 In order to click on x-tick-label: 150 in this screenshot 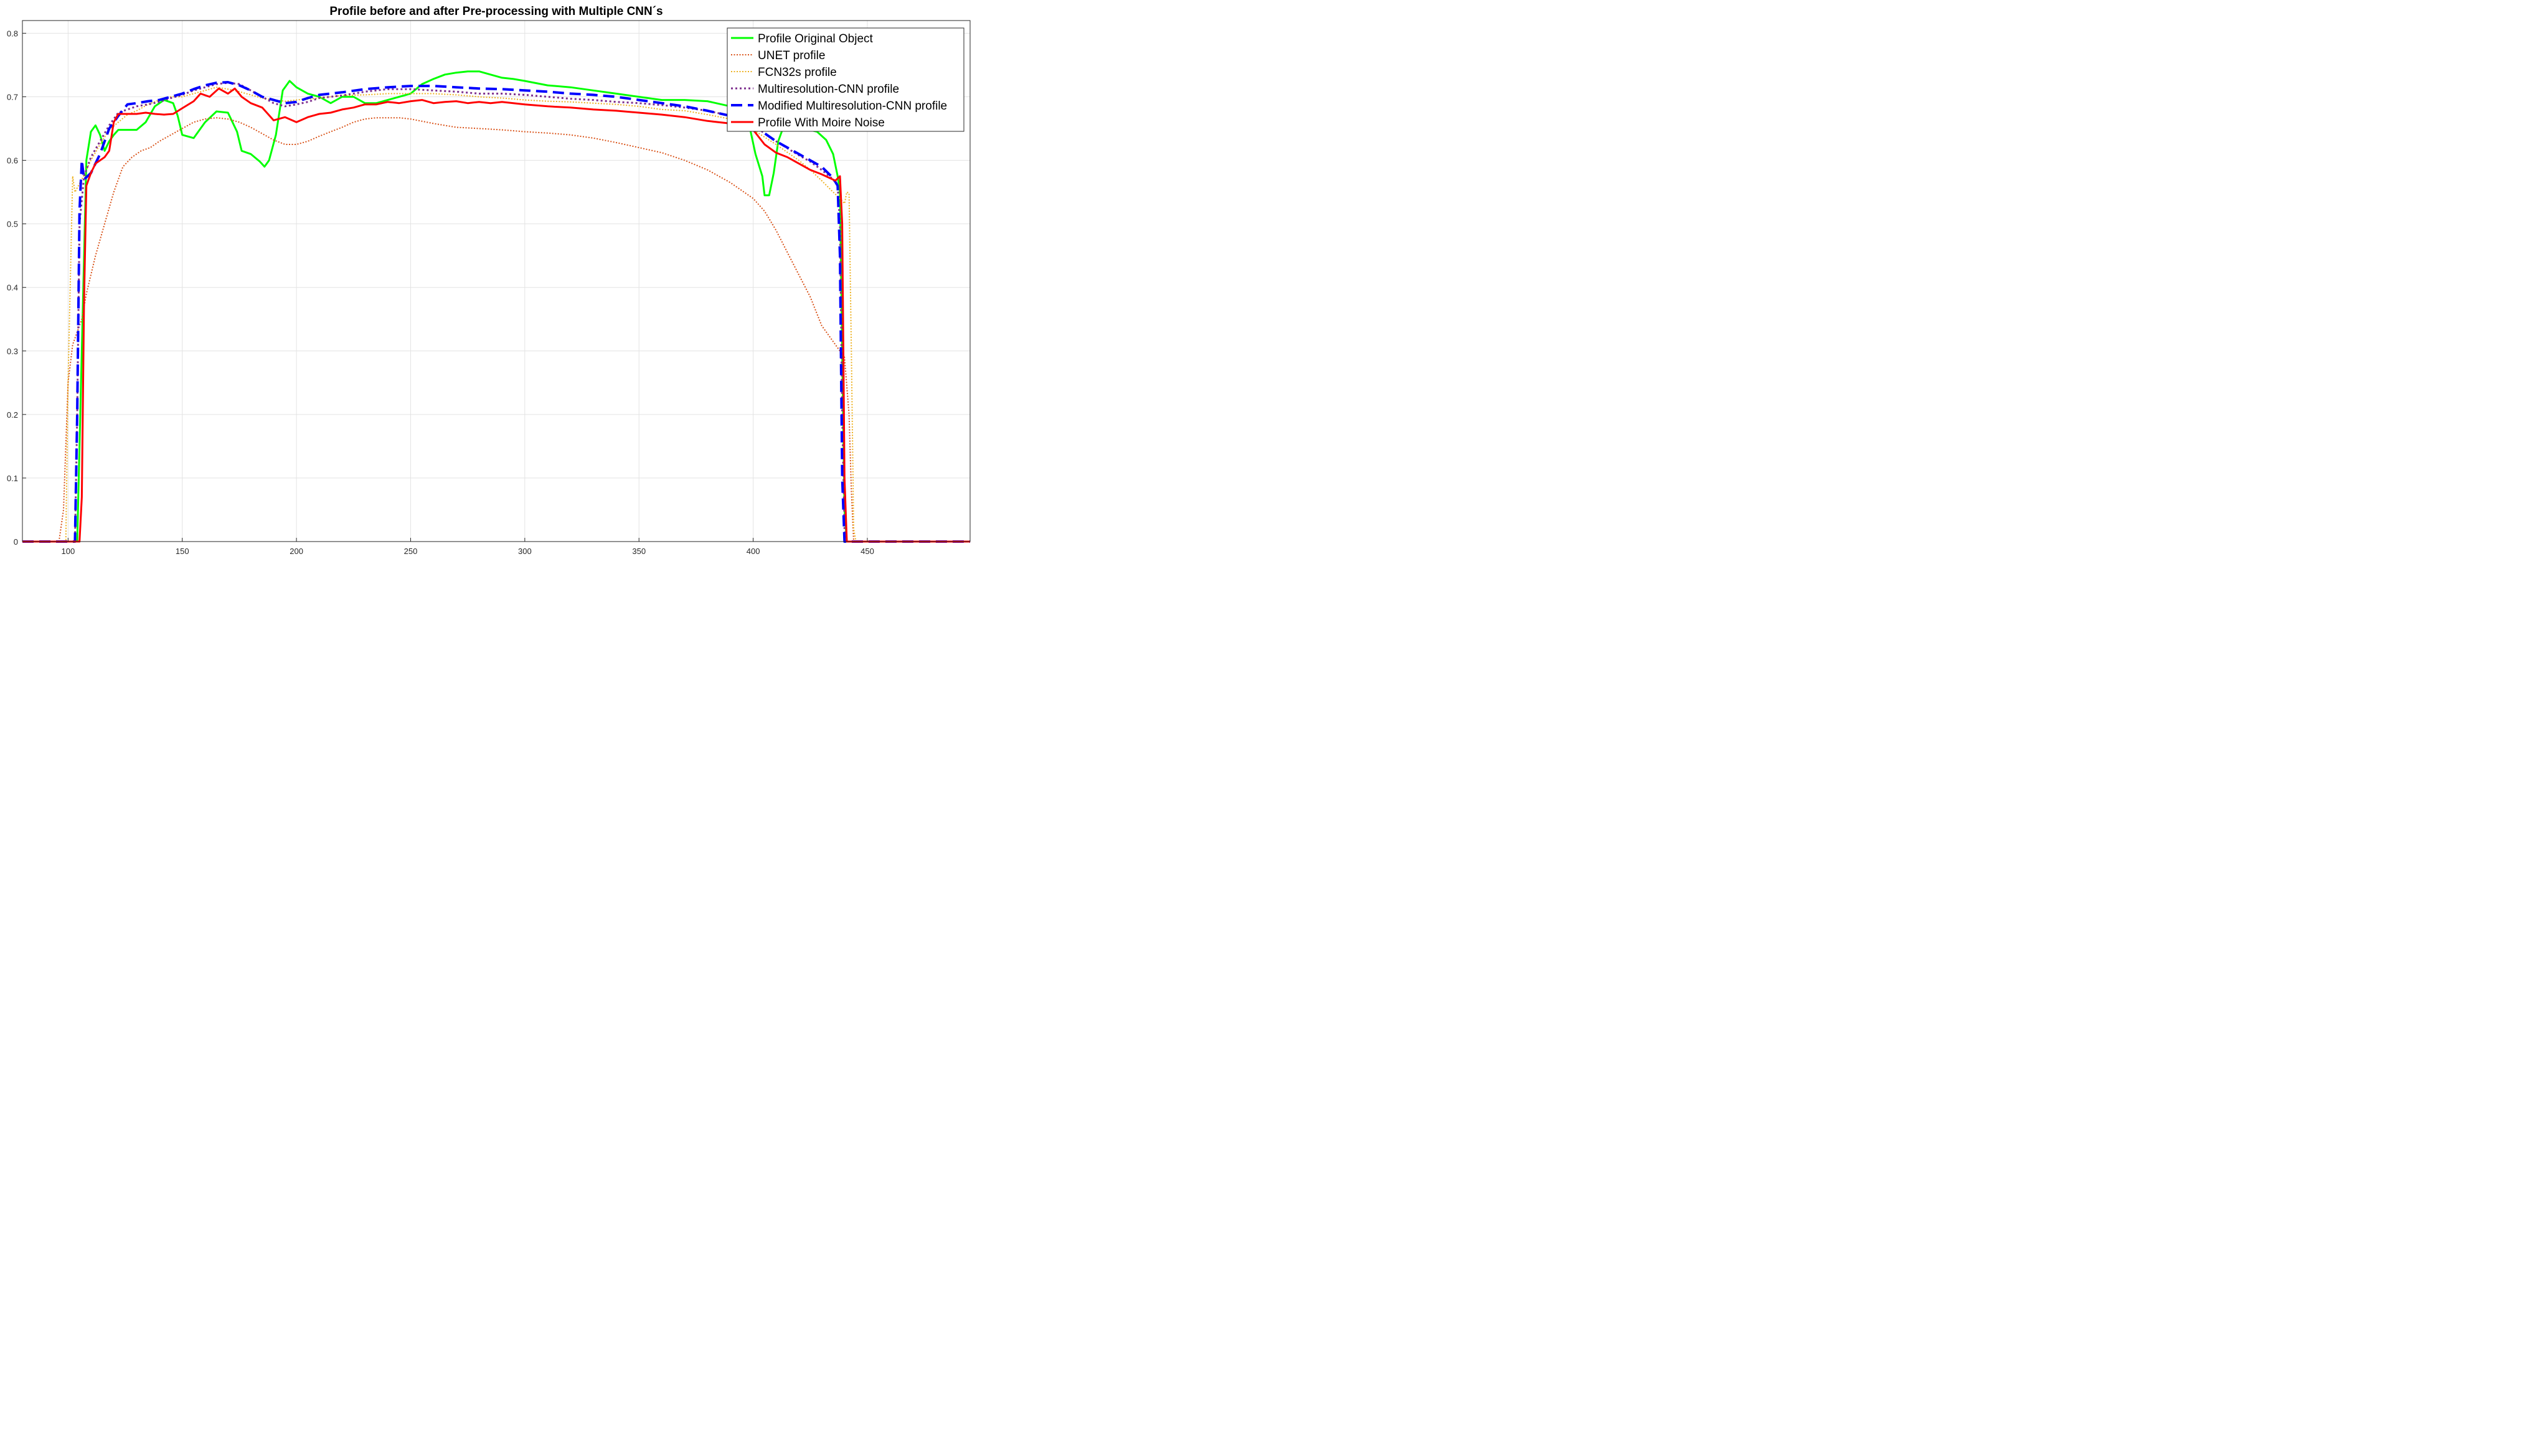, I will do `click(182, 551)`.